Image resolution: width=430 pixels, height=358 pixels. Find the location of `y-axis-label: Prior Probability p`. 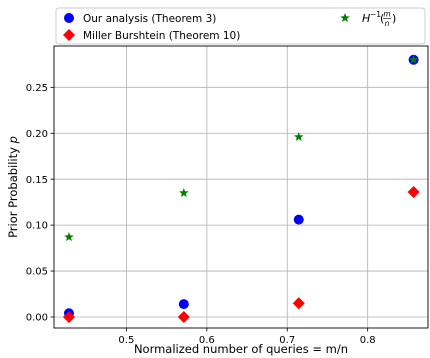

y-axis-label: Prior Probability p is located at coordinates (13, 187).